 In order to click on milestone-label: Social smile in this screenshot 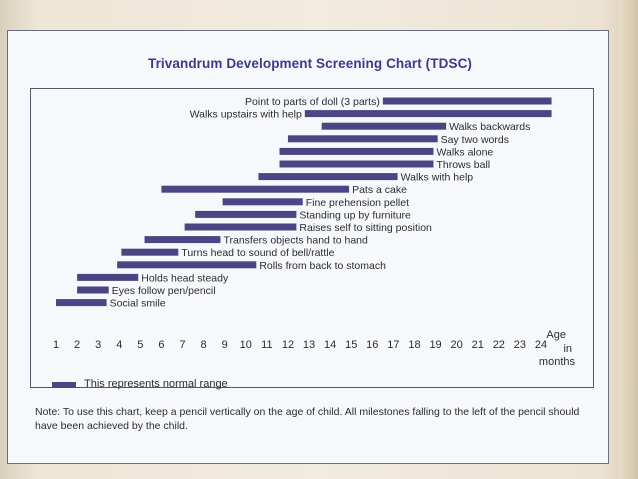, I will do `click(138, 304)`.